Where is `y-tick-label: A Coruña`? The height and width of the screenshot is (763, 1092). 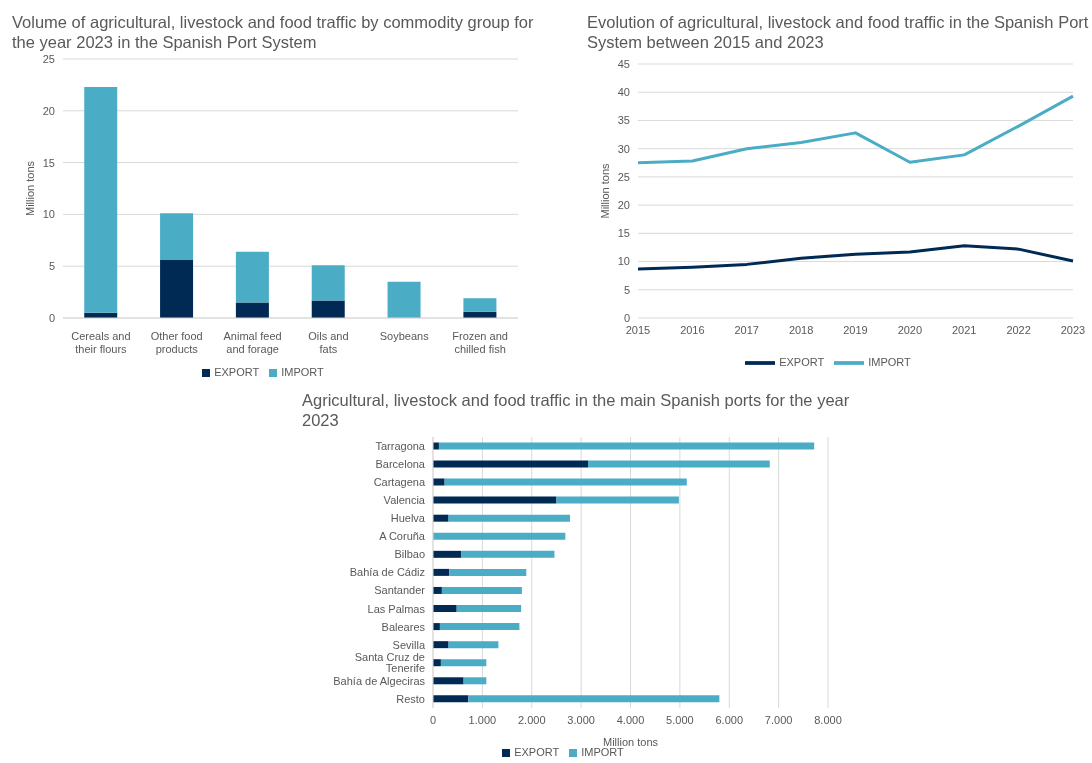
y-tick-label: A Coruña is located at coordinates (402, 536).